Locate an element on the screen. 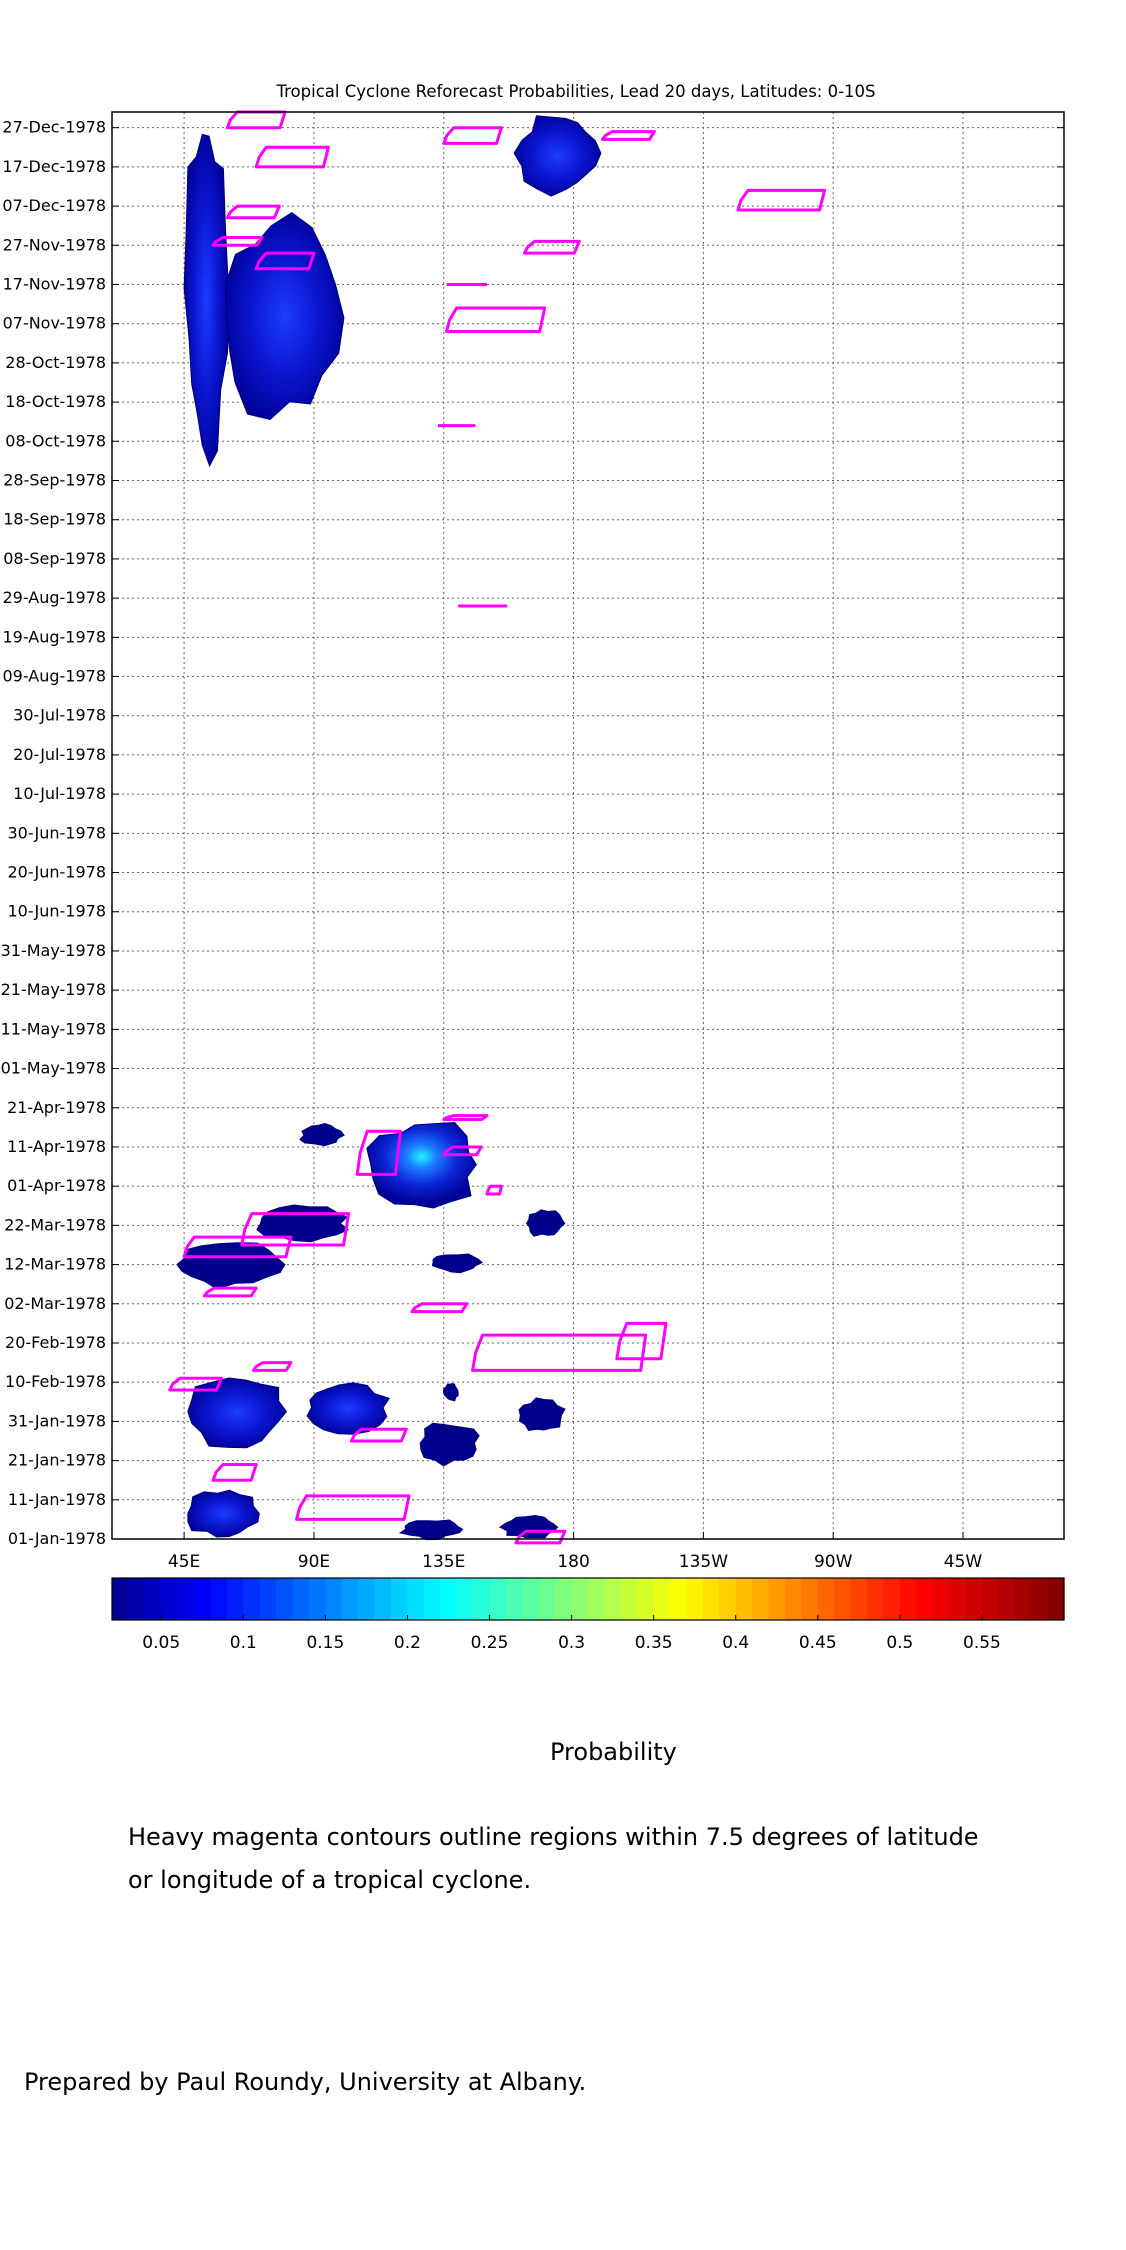 The width and height of the screenshot is (1126, 2250). x-tick-label: 135E is located at coordinates (443, 1562).